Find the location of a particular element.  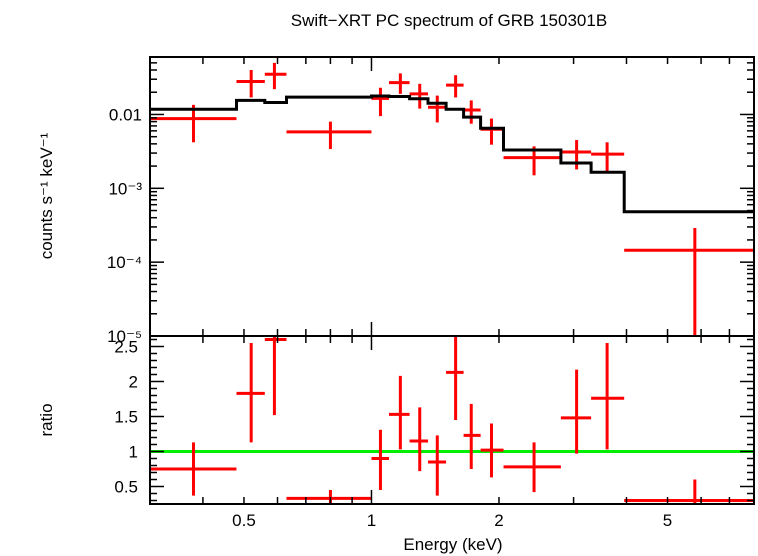

x-tick-label: 0.5 is located at coordinates (244, 520).